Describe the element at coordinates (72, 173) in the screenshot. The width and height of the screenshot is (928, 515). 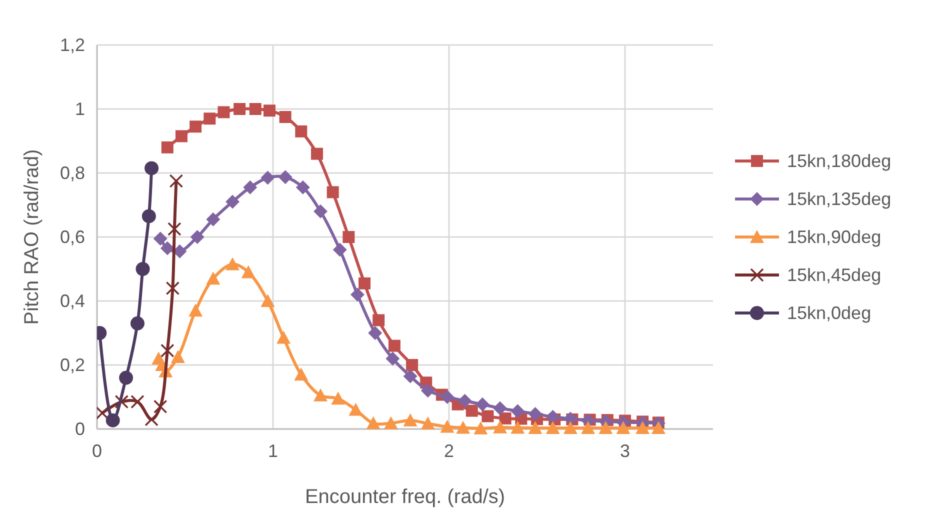
I see `y-tick-label: 0,8` at that location.